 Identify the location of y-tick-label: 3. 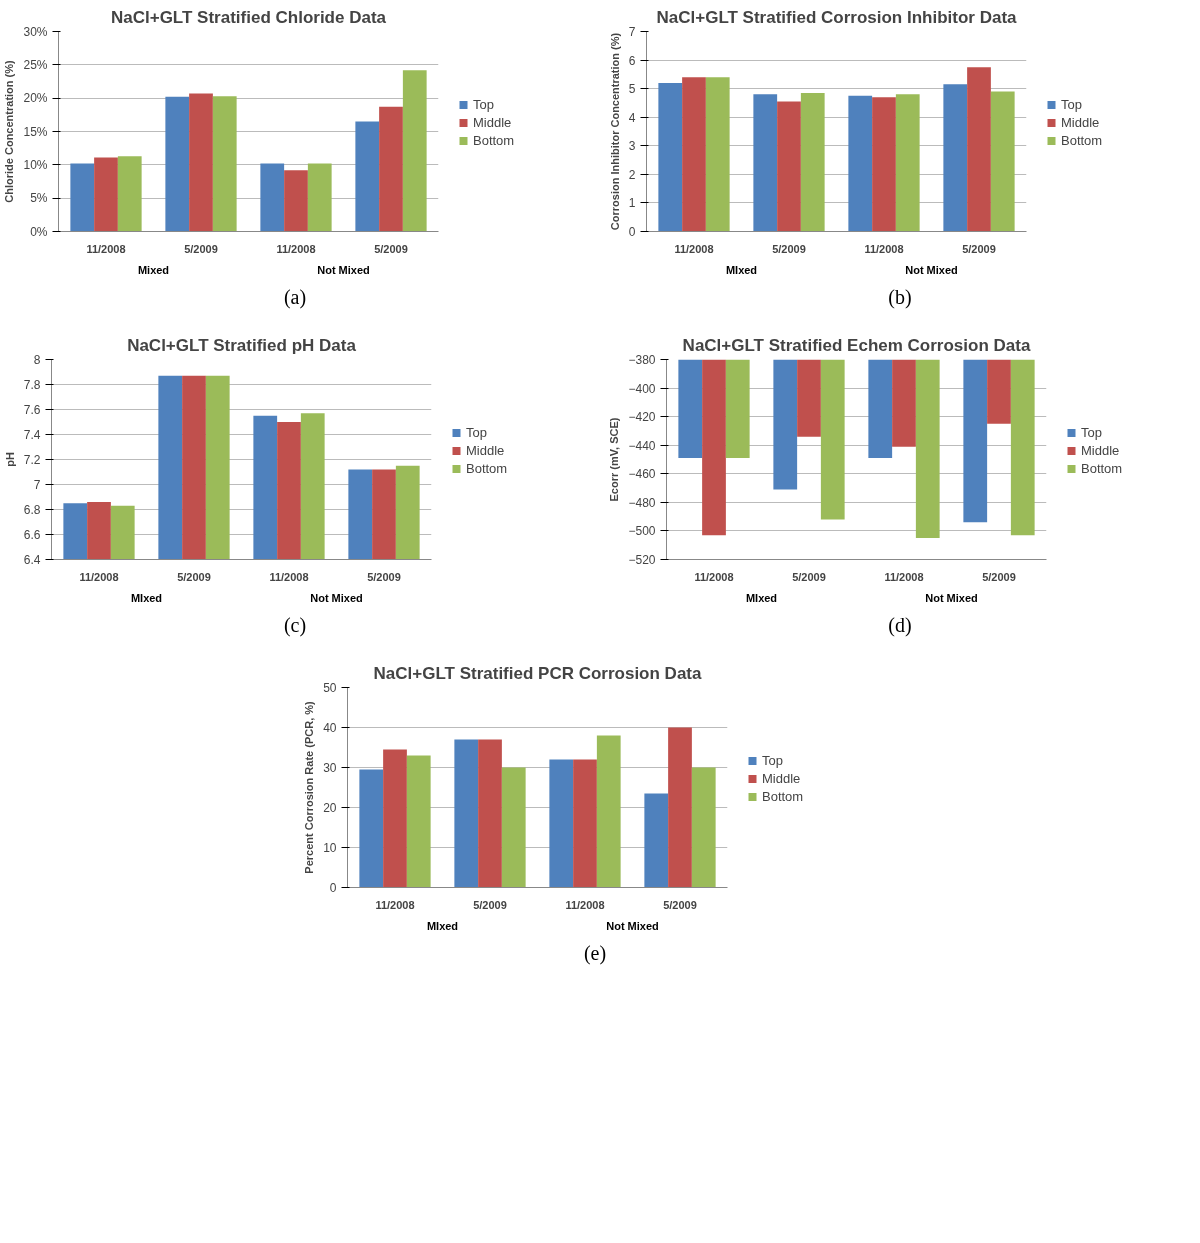
(632, 146).